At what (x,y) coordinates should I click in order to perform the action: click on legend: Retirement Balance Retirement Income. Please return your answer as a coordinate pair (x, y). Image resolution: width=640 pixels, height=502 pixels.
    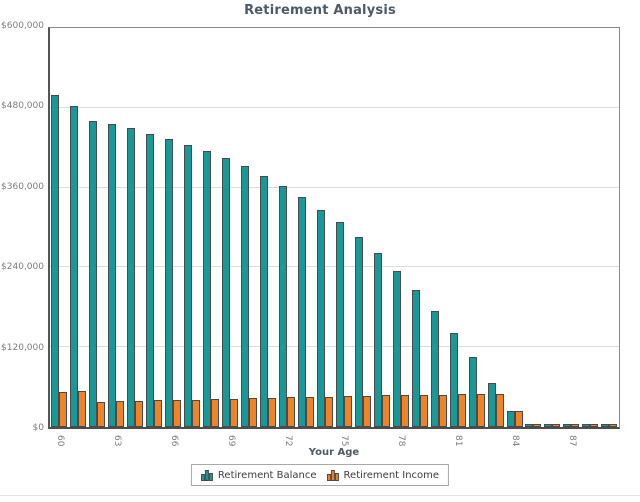
    Looking at the image, I should click on (320, 475).